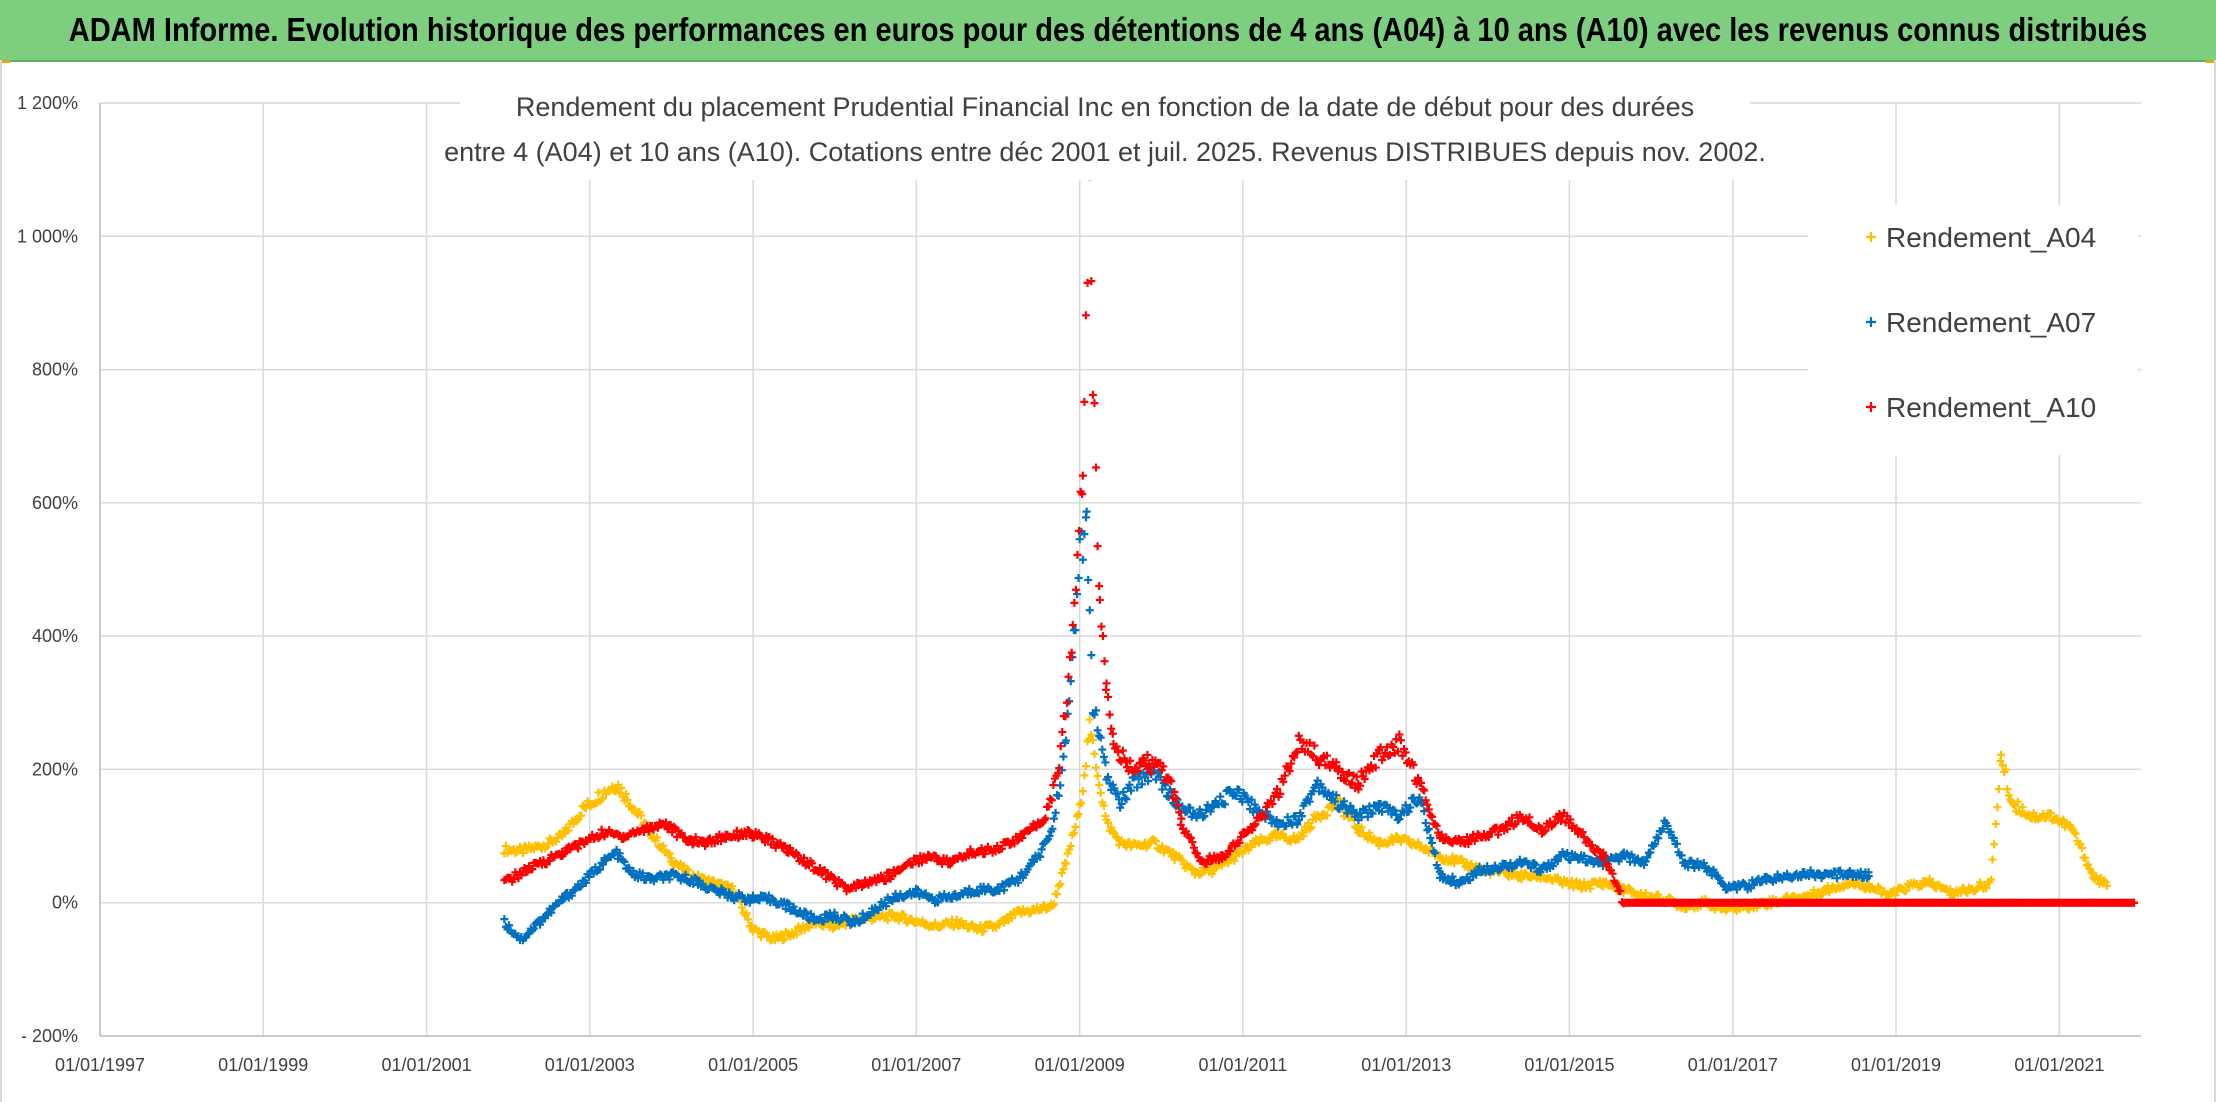  I want to click on y-tick-label: 1 200%, so click(47, 103).